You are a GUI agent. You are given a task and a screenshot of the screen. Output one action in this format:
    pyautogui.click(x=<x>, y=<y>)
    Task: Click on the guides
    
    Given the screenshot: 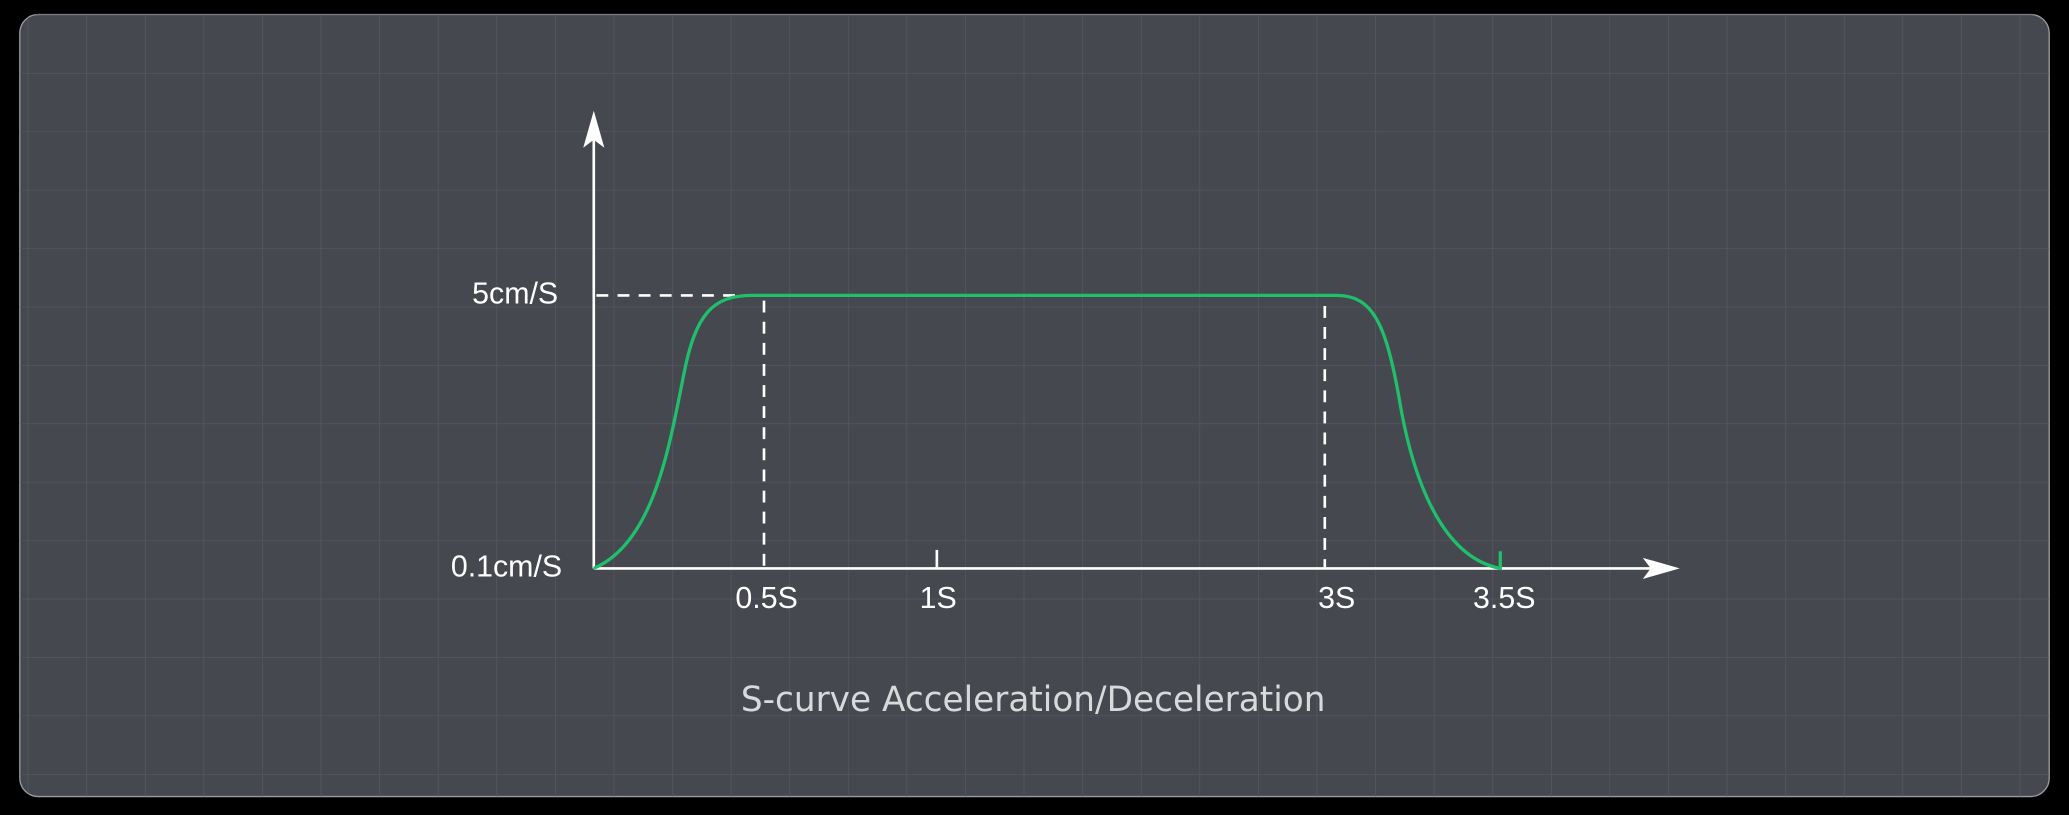 What is the action you would take?
    pyautogui.click(x=961, y=431)
    